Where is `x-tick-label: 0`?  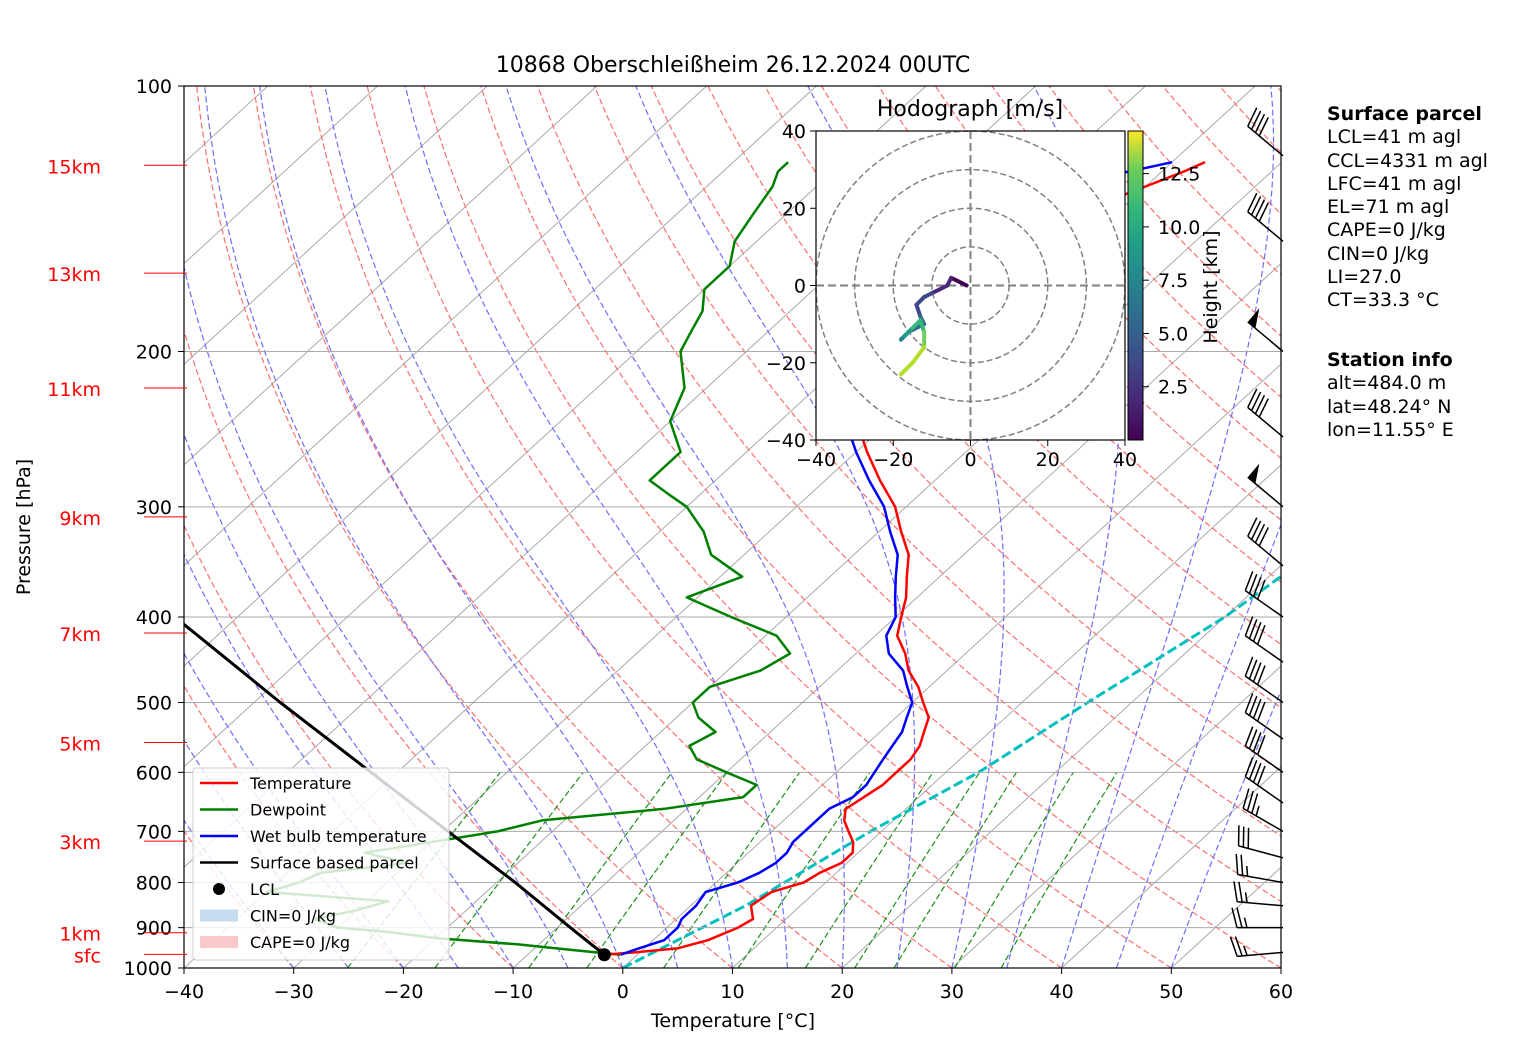 x-tick-label: 0 is located at coordinates (623, 992).